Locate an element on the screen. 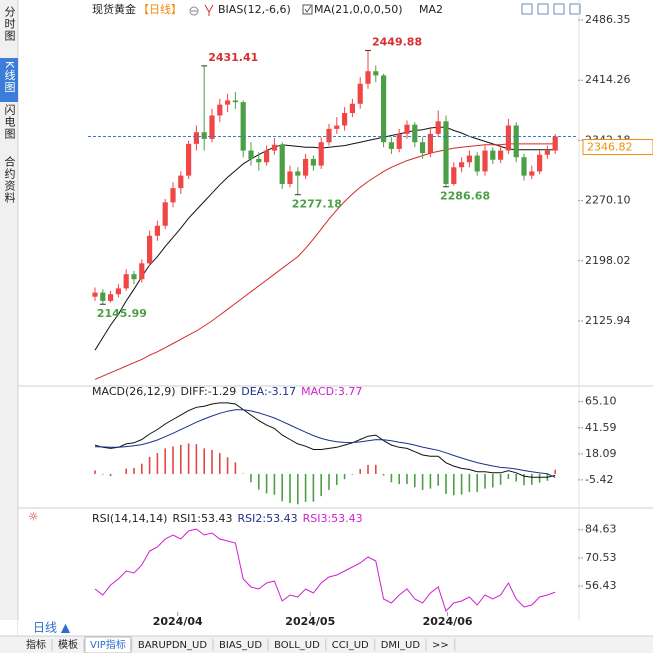 The width and height of the screenshot is (653, 653). sidebar-tab: 分时图 is located at coordinates (9, 24).